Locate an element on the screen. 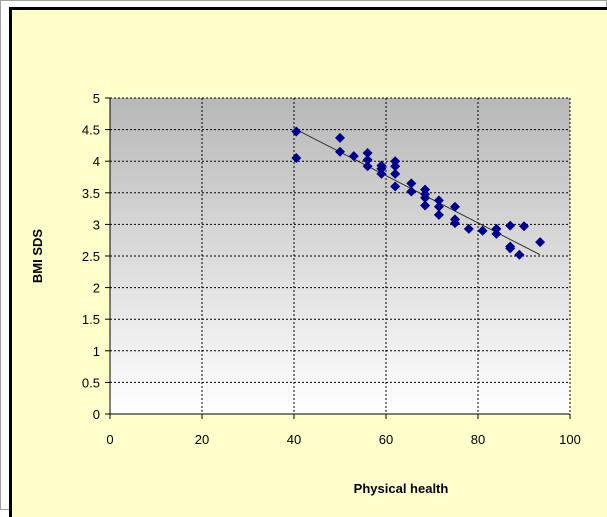 This screenshot has width=607, height=517. data-points is located at coordinates (418, 193).